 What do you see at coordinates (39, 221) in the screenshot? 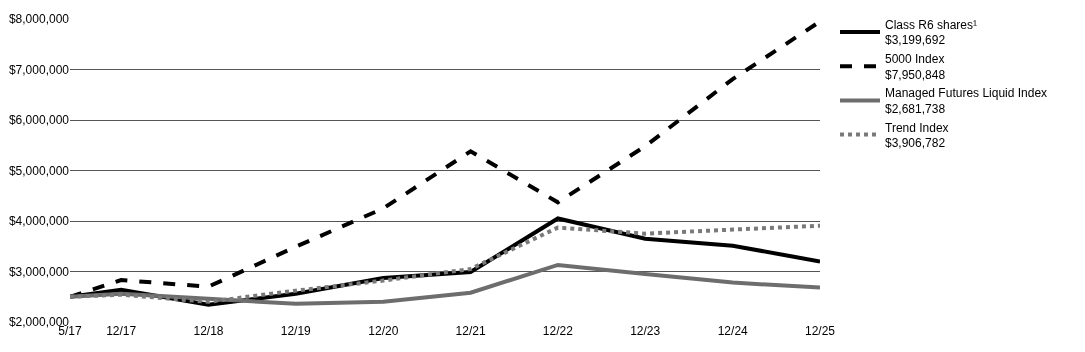
I see `y-tick-label: $4,000,000` at bounding box center [39, 221].